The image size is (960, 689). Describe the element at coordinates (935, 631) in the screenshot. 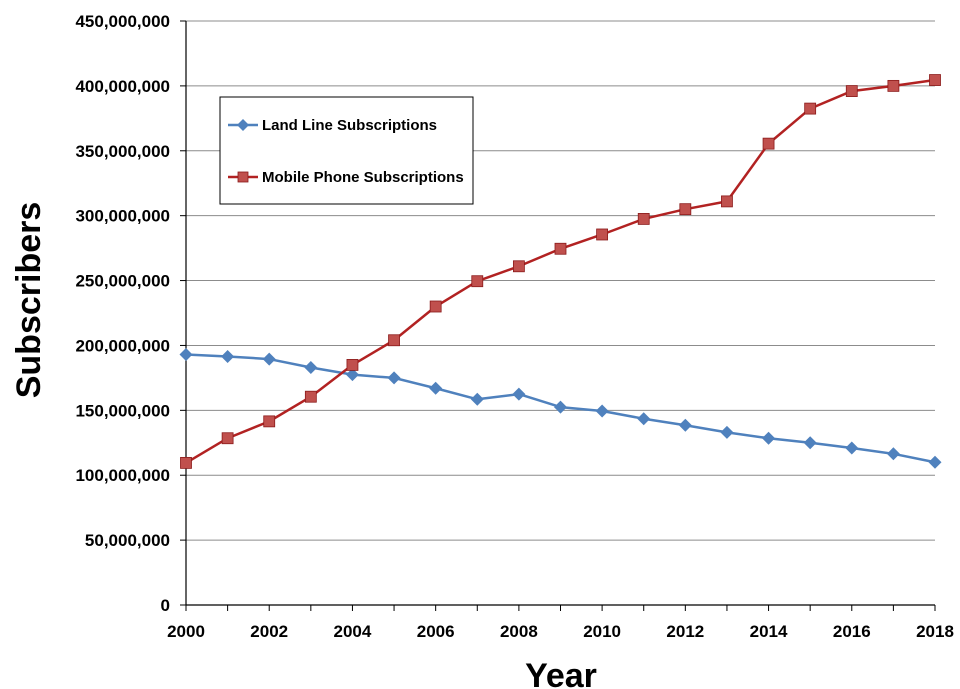

I see `x-tick-label: 2018` at that location.